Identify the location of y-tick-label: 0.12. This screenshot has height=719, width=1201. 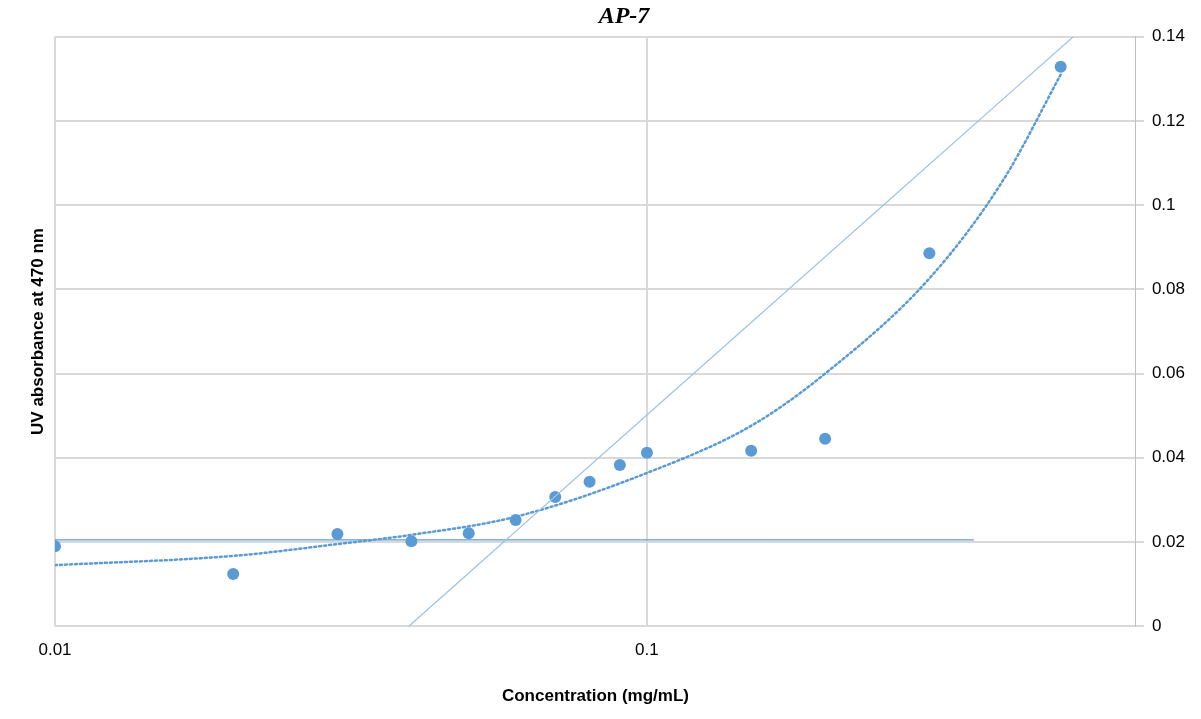
(1168, 120).